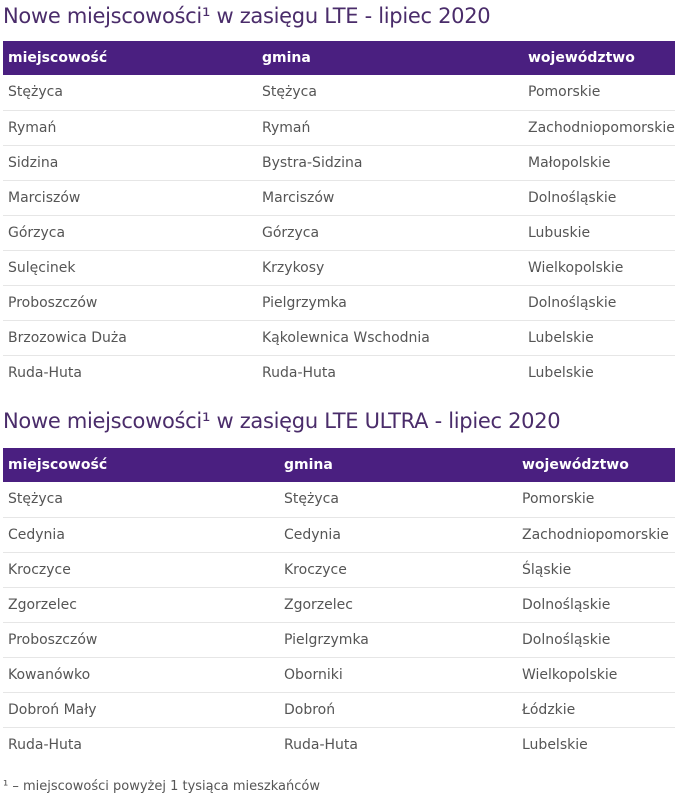  Describe the element at coordinates (310, 709) in the screenshot. I see `cell-municipality: Dobroń` at that location.